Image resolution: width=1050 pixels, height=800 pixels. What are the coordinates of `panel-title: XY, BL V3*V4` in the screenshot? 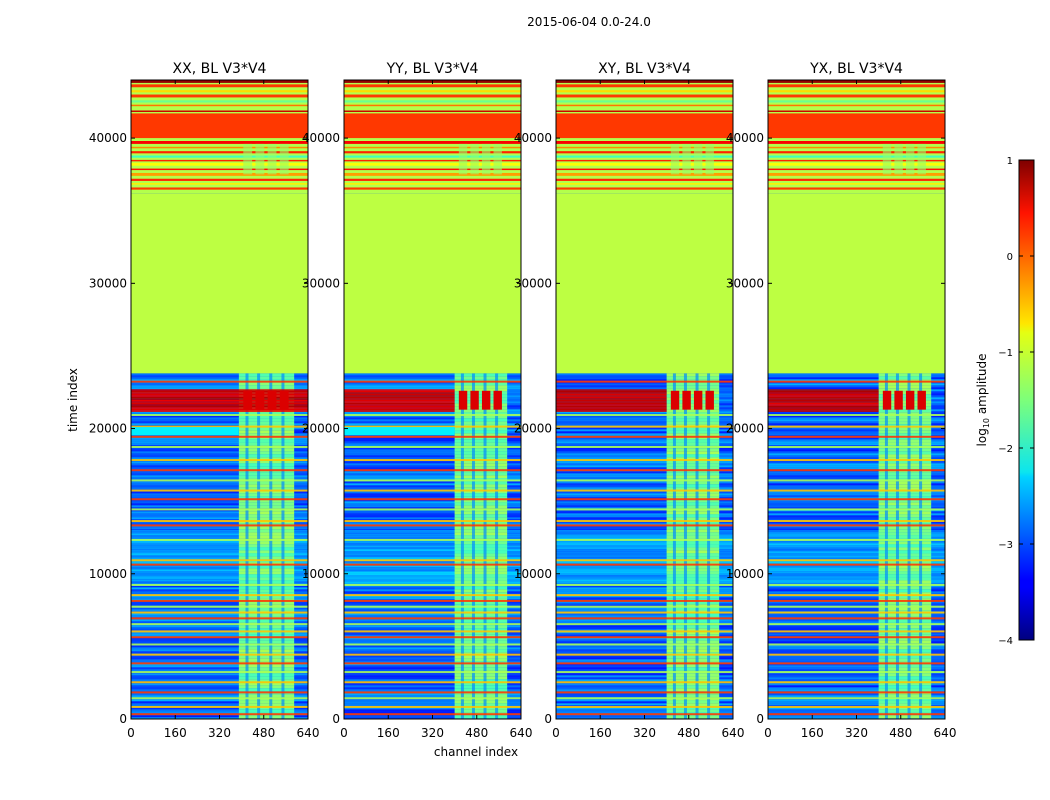 It's located at (644, 69).